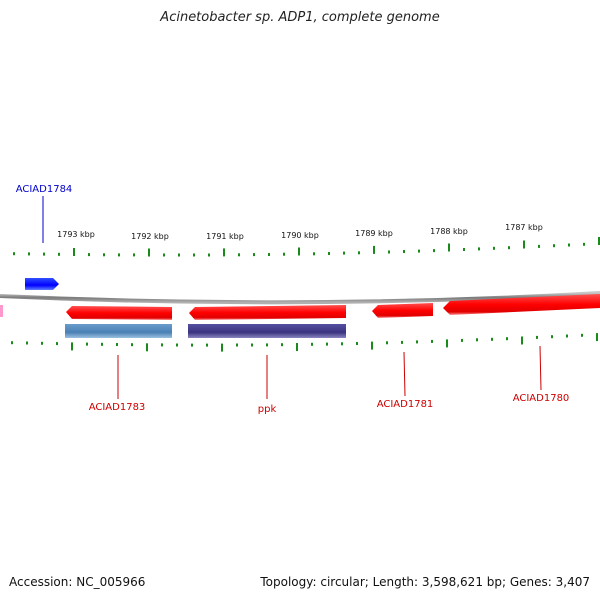 The height and width of the screenshot is (600, 600). Describe the element at coordinates (304, 342) in the screenshot. I see `scale-ticks-bottom` at that location.